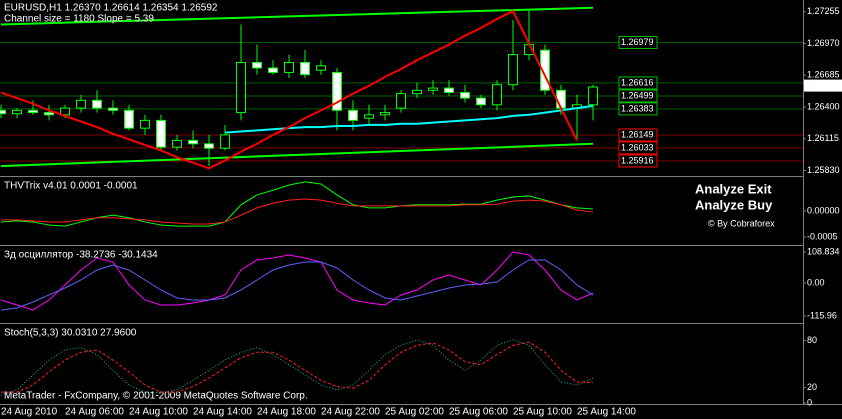 The width and height of the screenshot is (842, 419). What do you see at coordinates (286, 412) in the screenshot?
I see `x-tick-label: 24 Aug 18:00` at bounding box center [286, 412].